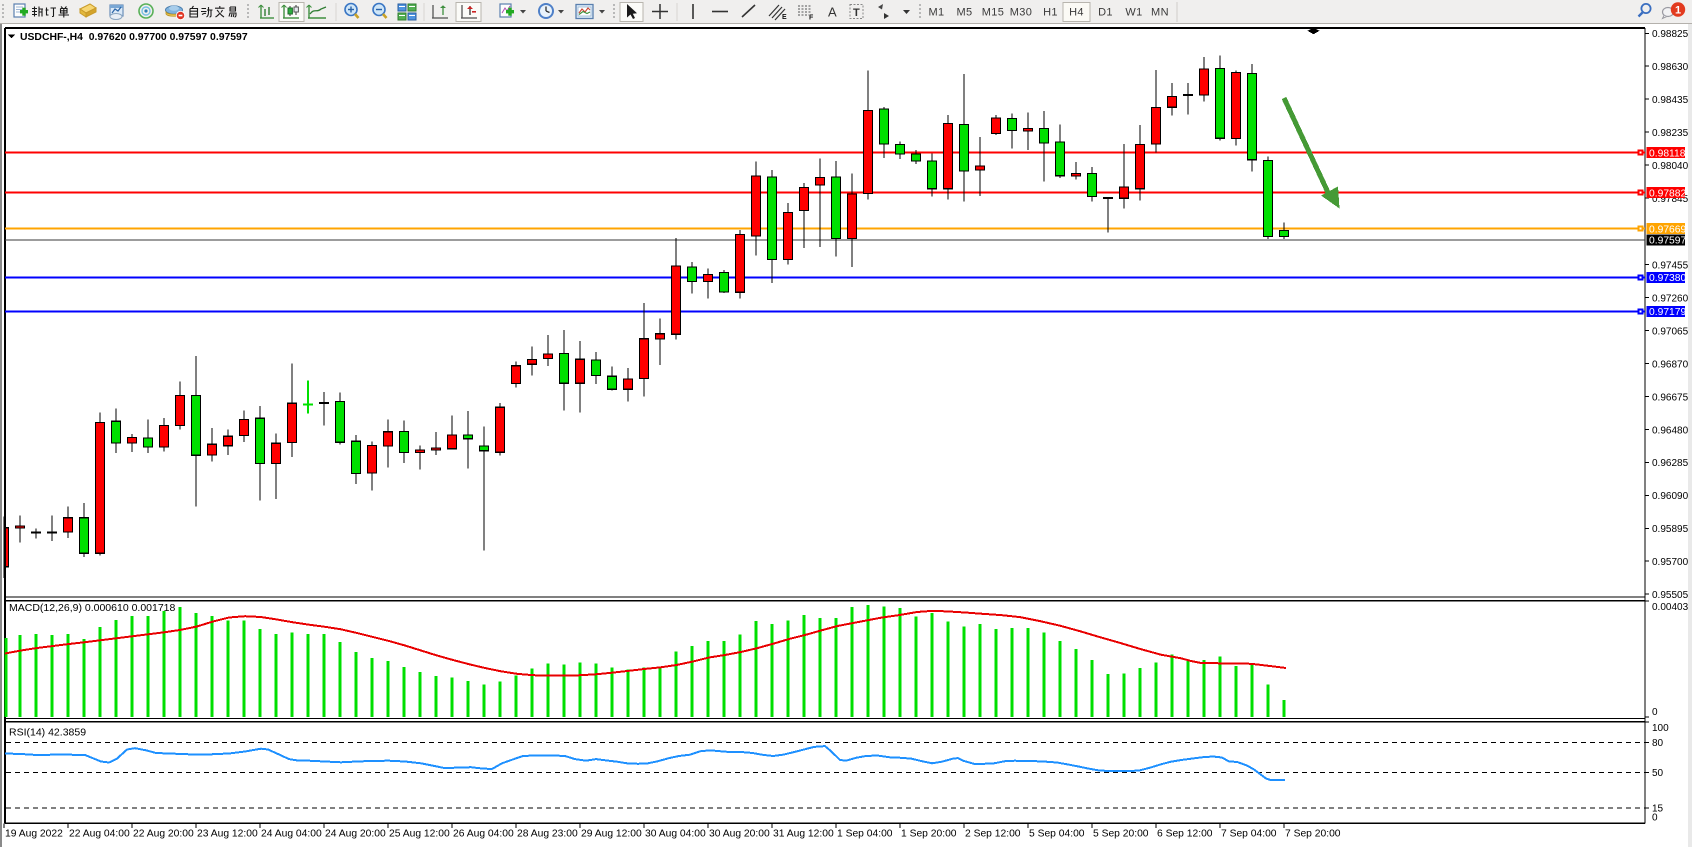  Describe the element at coordinates (1670, 463) in the screenshot. I see `svg-text: 0.96285` at that location.